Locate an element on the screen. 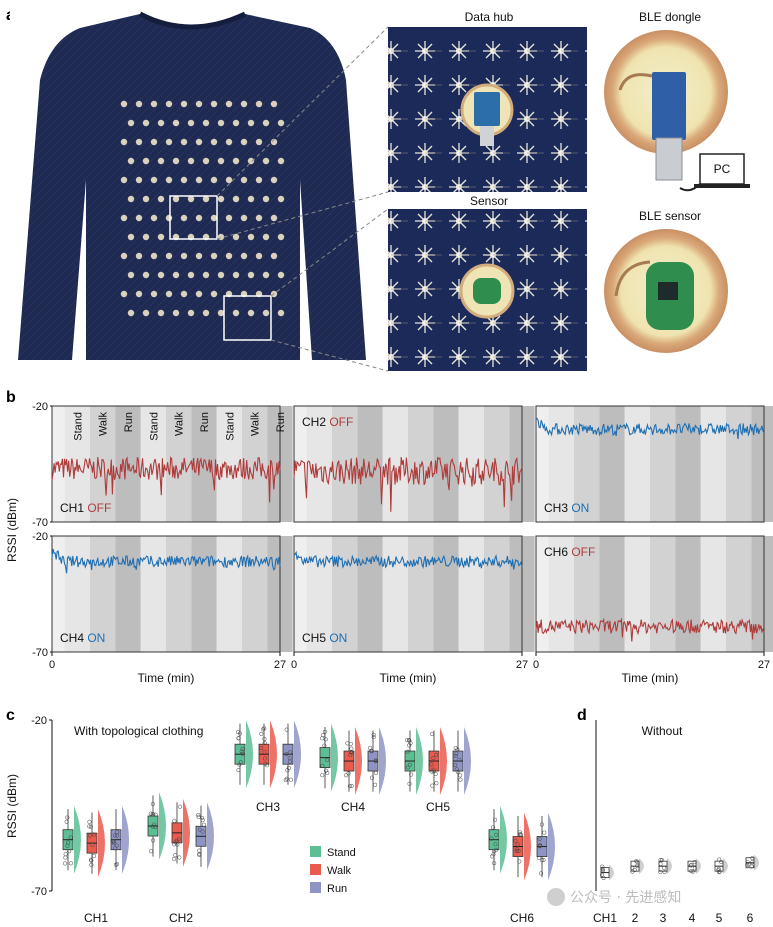  group-label: 4 is located at coordinates (692, 918).